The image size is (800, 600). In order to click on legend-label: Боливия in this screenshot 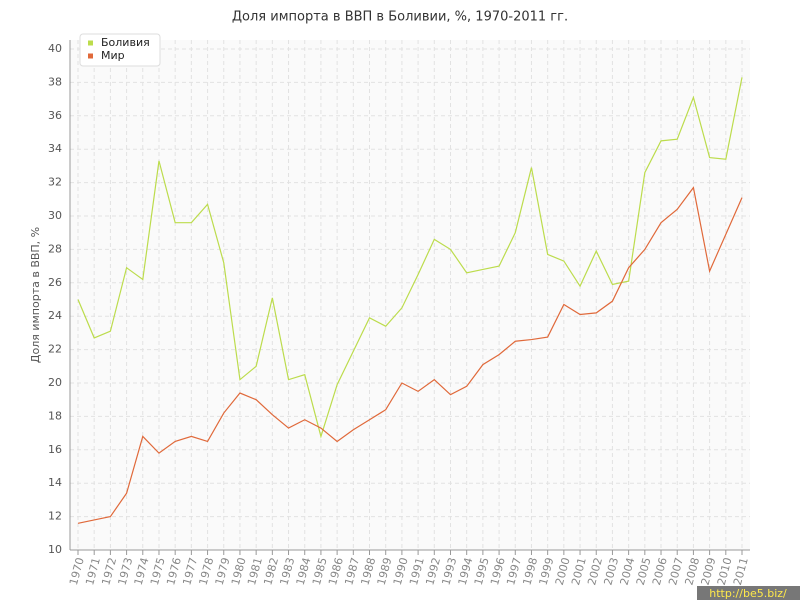, I will do `click(125, 42)`.